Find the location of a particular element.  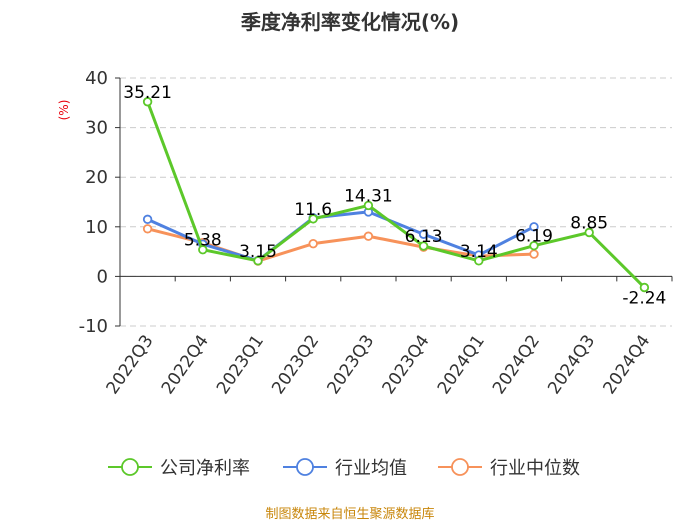

legend-item-0: 公司净利率 is located at coordinates (179, 468).